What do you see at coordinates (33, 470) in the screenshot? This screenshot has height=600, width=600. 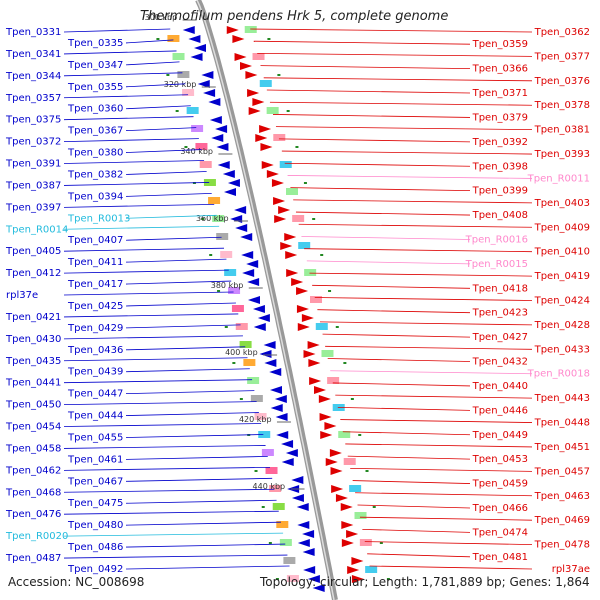 I see `gene-feature-label: Tpen_0462` at bounding box center [33, 470].